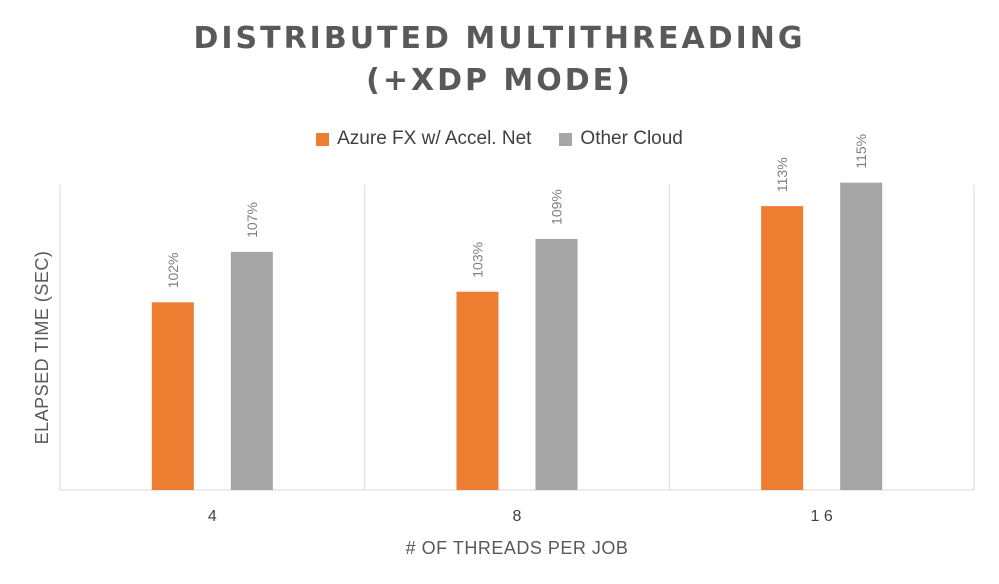  What do you see at coordinates (212, 516) in the screenshot?
I see `x-tick-label-0: 4` at bounding box center [212, 516].